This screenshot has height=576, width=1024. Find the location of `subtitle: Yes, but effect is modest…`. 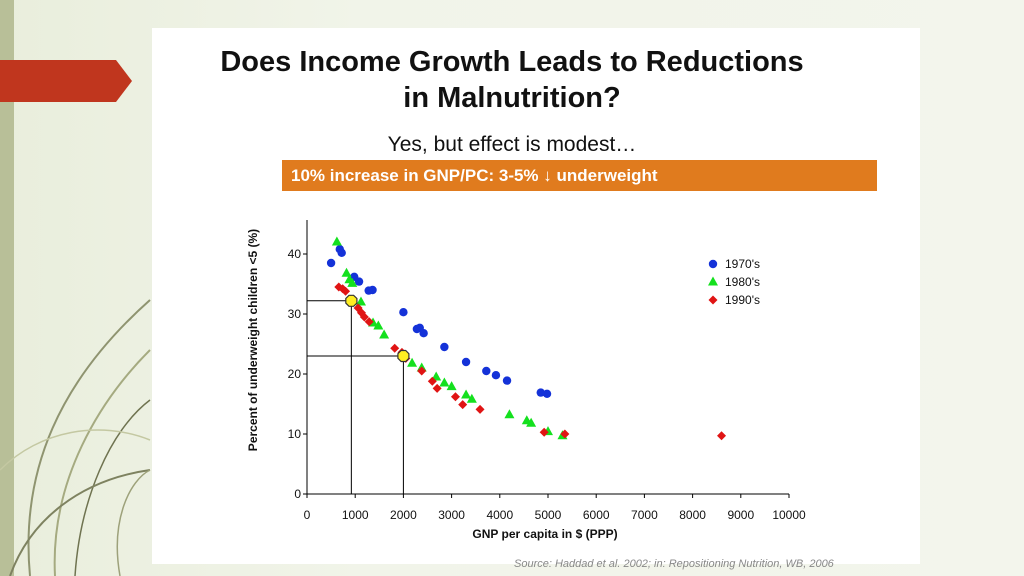

subtitle: Yes, but effect is modest… is located at coordinates (512, 144).